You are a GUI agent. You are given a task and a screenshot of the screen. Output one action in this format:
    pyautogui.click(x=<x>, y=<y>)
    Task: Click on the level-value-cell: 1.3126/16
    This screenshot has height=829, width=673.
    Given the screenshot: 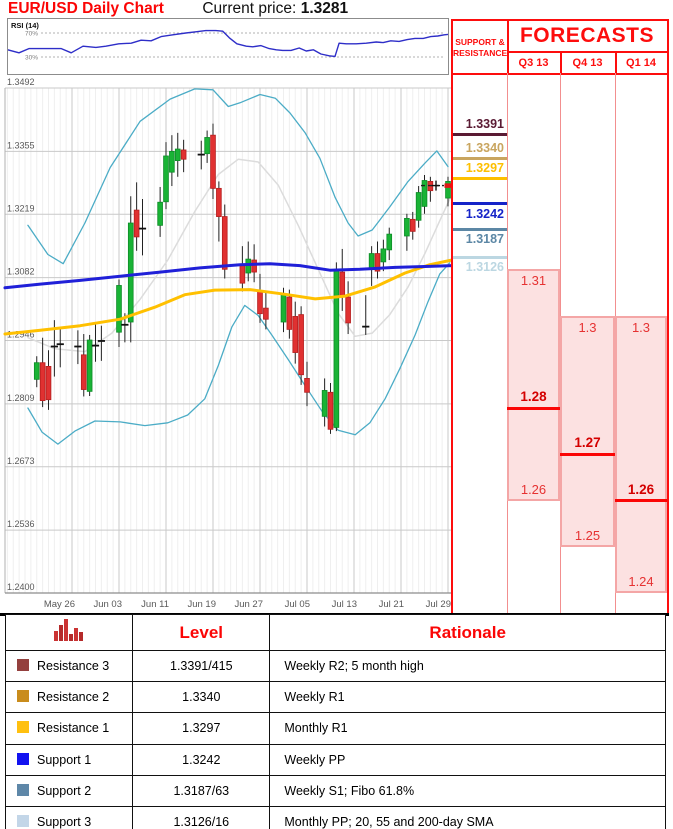 What is the action you would take?
    pyautogui.click(x=201, y=817)
    